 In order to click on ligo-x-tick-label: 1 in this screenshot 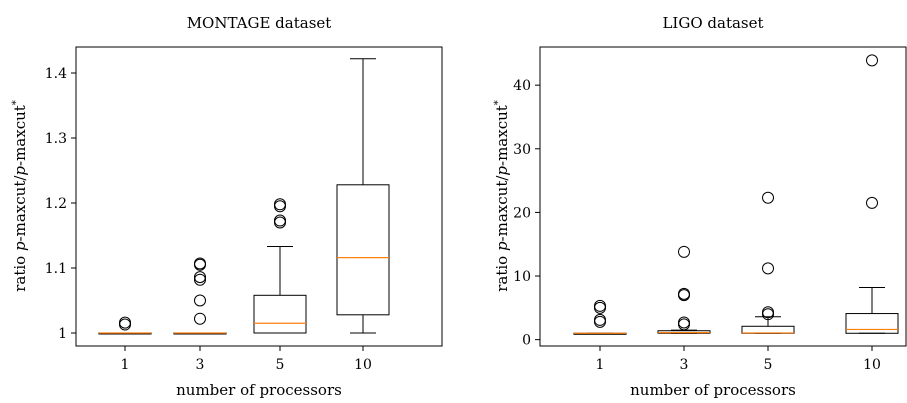, I will do `click(600, 365)`.